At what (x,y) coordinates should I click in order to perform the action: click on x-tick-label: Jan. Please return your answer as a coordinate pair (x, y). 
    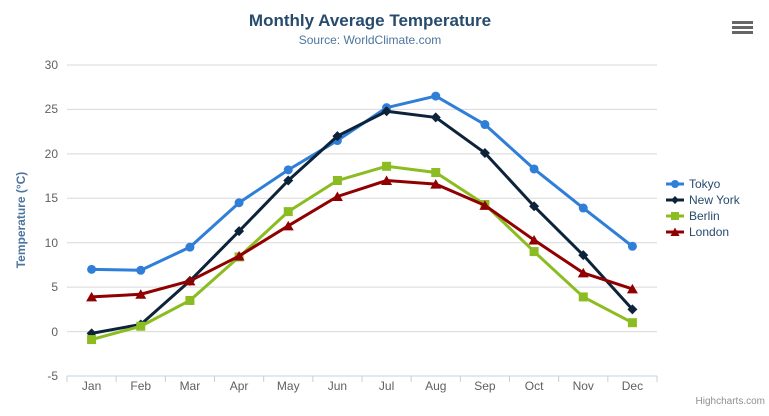
    Looking at the image, I should click on (91, 386).